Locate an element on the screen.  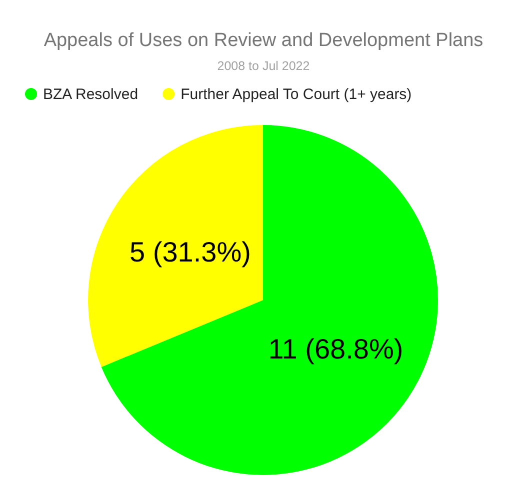
chart-title: Appeals of Uses on Review and Development Plans is located at coordinates (264, 40).